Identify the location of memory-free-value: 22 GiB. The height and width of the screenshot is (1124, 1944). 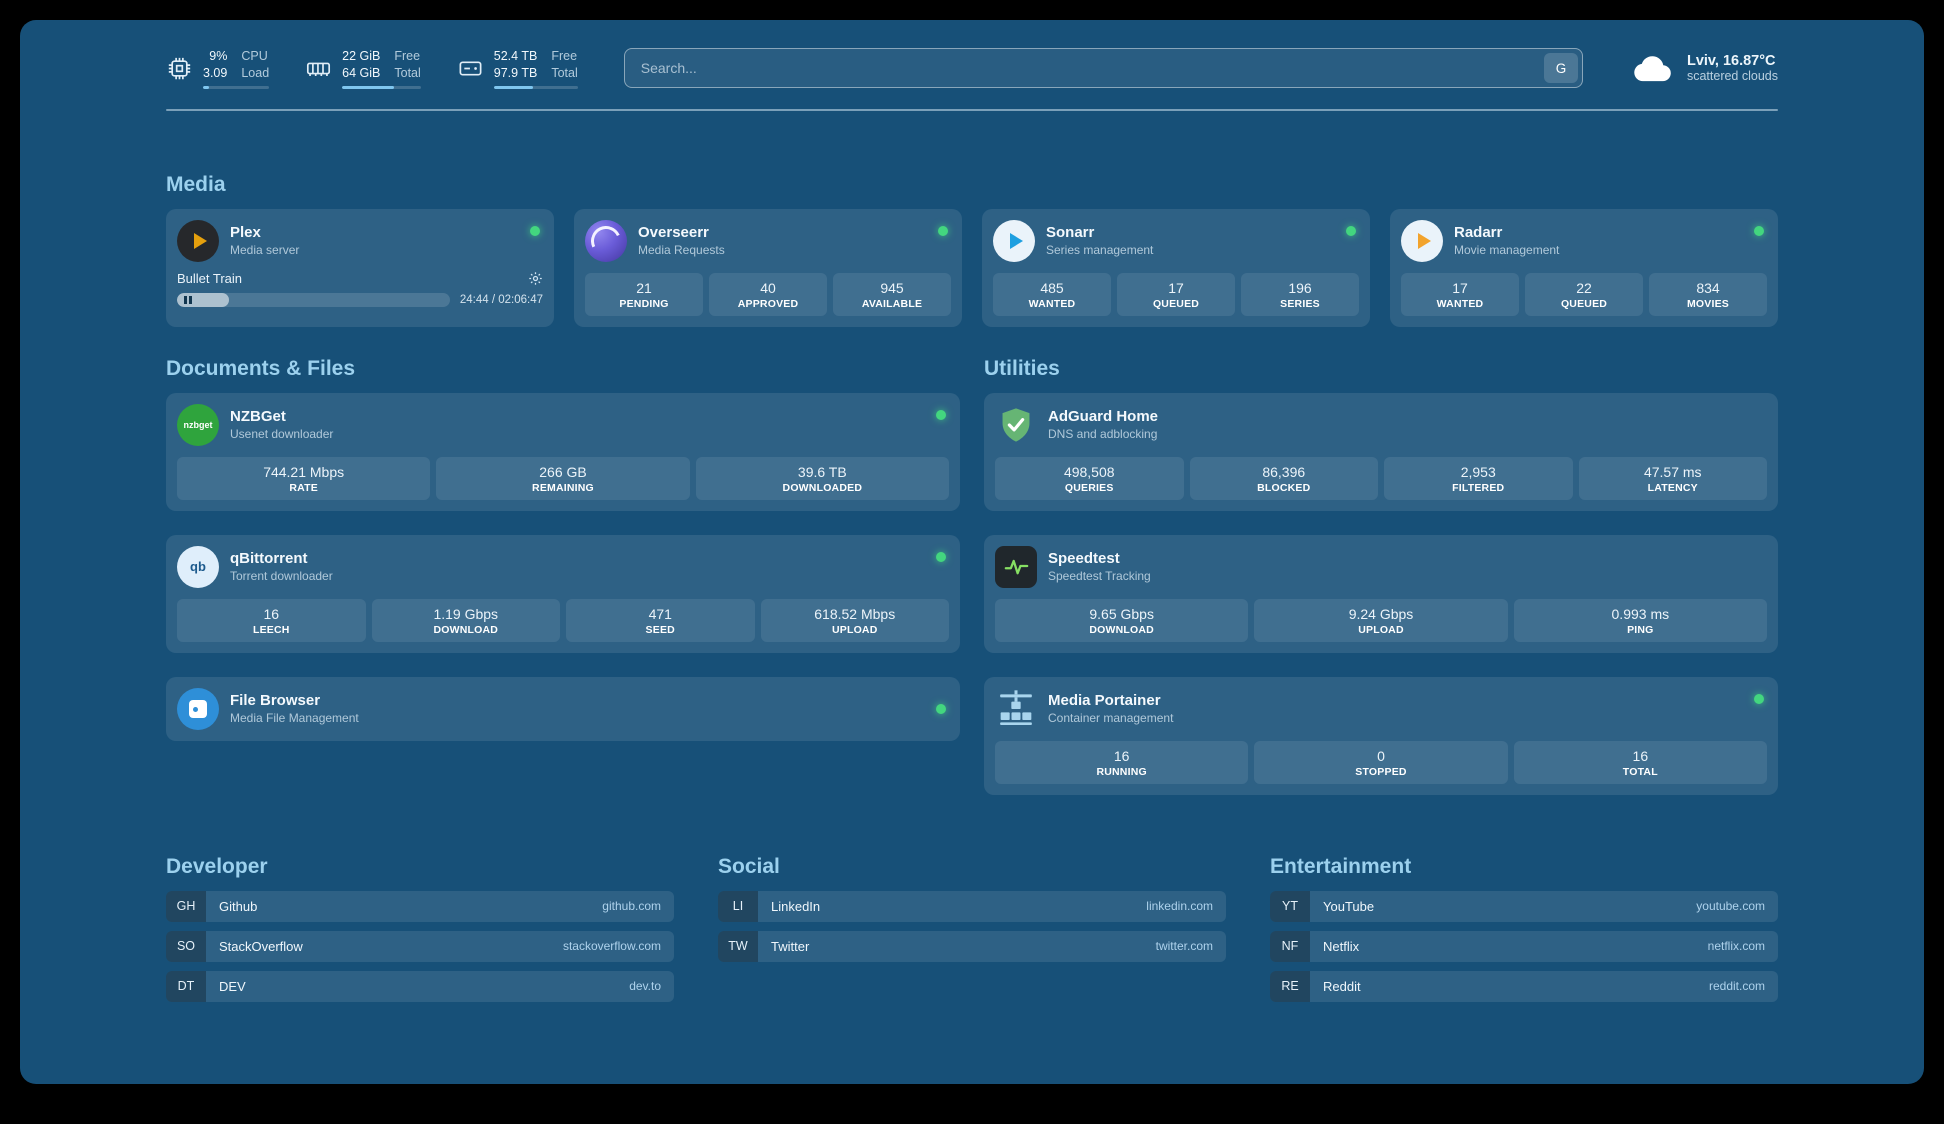
(361, 56).